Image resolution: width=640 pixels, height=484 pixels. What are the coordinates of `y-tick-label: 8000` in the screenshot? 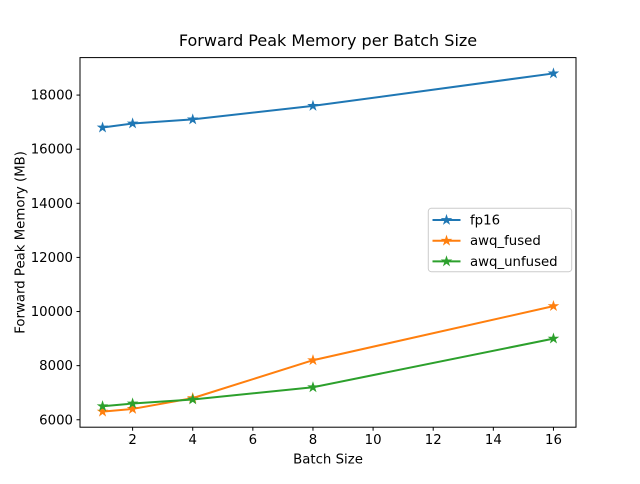 It's located at (56, 366).